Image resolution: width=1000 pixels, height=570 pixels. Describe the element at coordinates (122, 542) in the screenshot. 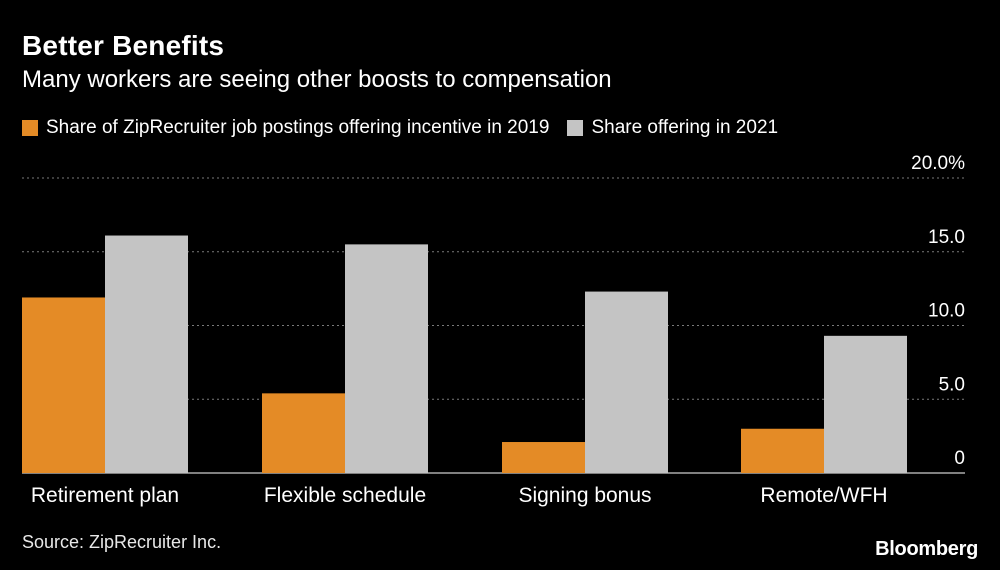

I see `source-note: Source: ZipRecruiter Inc.` at that location.